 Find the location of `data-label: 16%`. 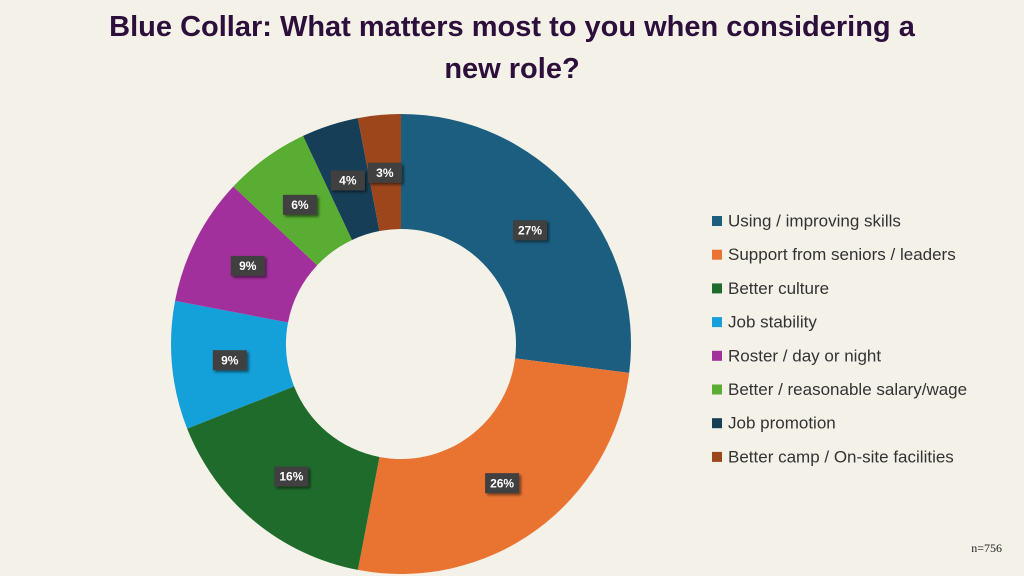

data-label: 16% is located at coordinates (291, 477).